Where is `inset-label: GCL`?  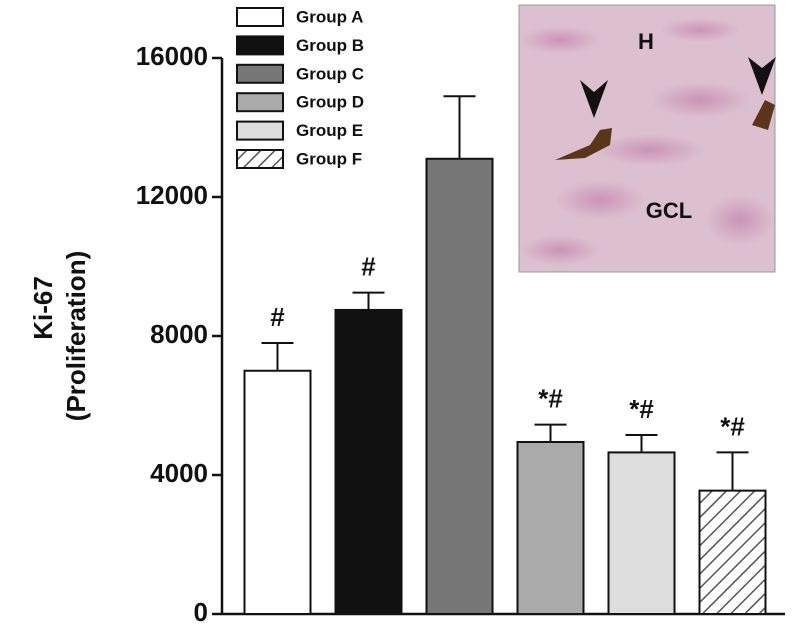
inset-label: GCL is located at coordinates (669, 210).